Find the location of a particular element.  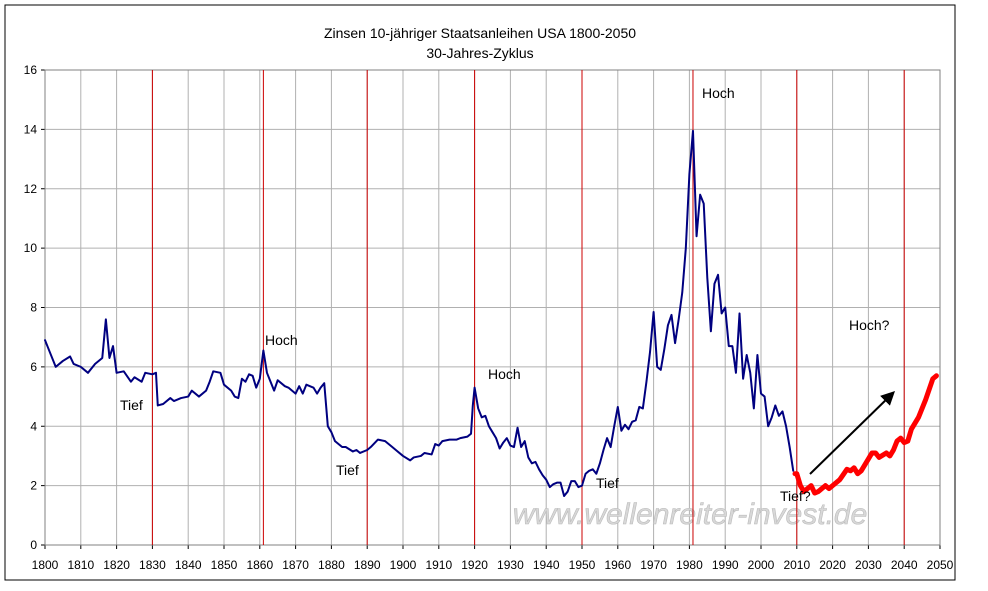

x-tick-label: 1970 is located at coordinates (653, 565).